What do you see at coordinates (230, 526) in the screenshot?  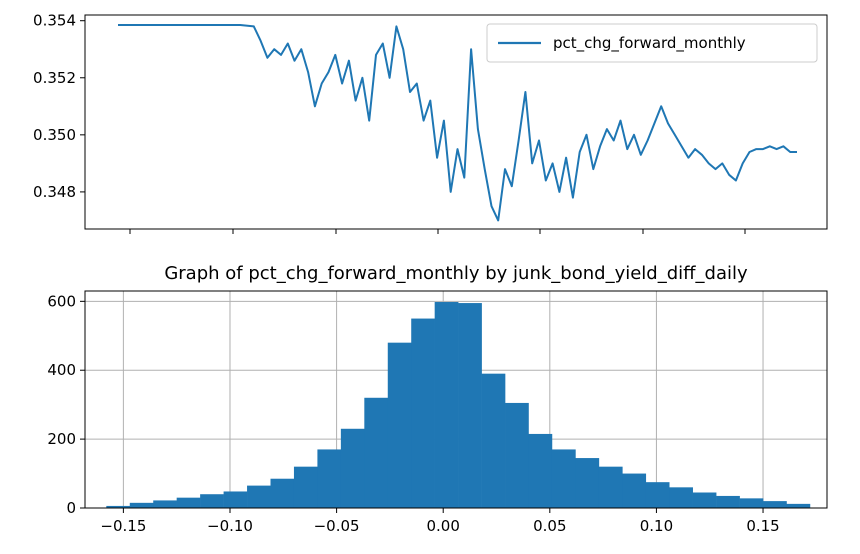 I see `x-tick-label: −0.10` at bounding box center [230, 526].